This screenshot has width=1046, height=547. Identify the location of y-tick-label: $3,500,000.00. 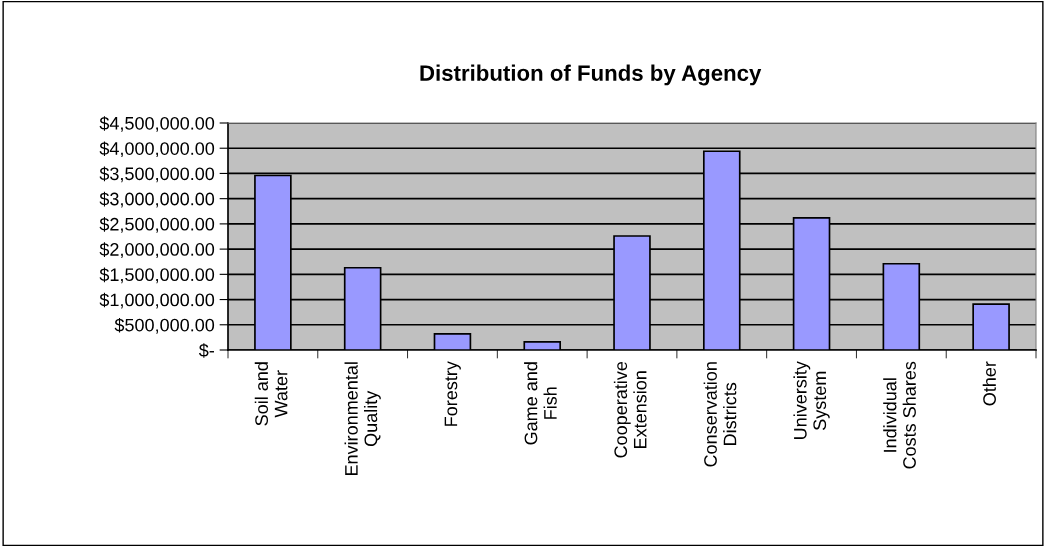
(157, 174).